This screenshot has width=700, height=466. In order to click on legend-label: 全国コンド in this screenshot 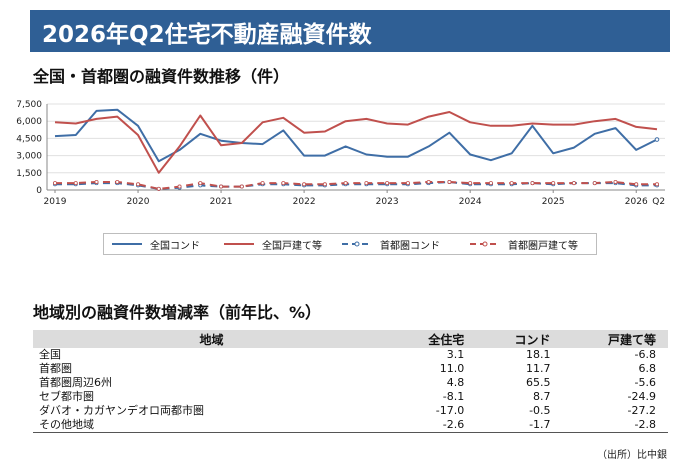, I will do `click(175, 246)`.